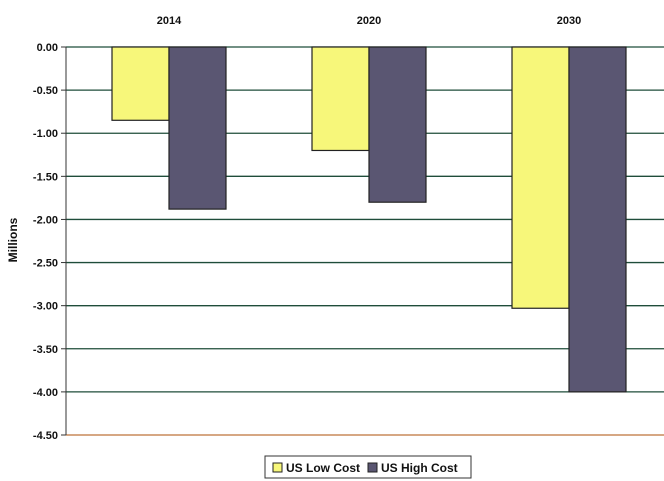  Describe the element at coordinates (47, 48) in the screenshot. I see `y-tick-label: 0.00` at that location.